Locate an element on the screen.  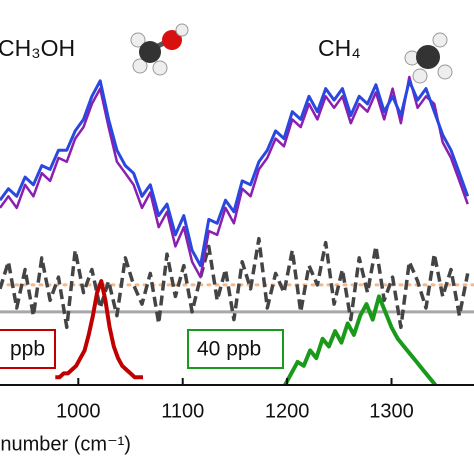
methane-molecule is located at coordinates (428, 58).